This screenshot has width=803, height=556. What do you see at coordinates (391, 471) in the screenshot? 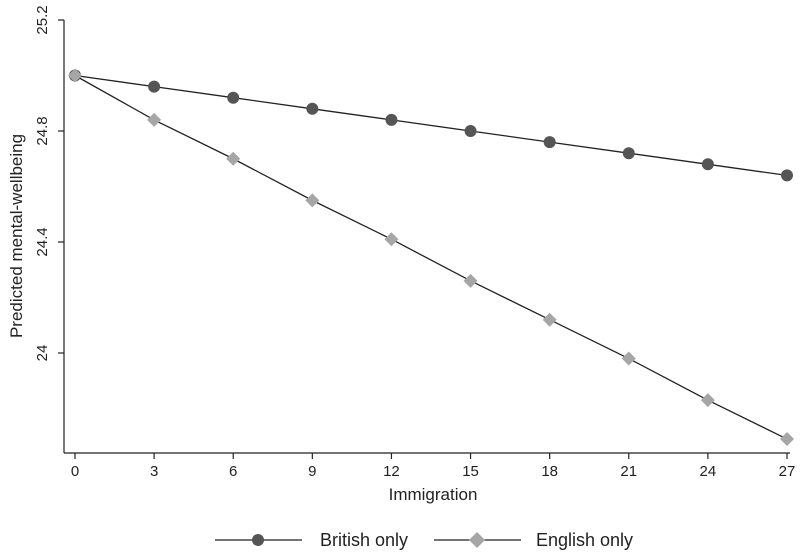
I see `x-tick-label: 12` at bounding box center [391, 471].